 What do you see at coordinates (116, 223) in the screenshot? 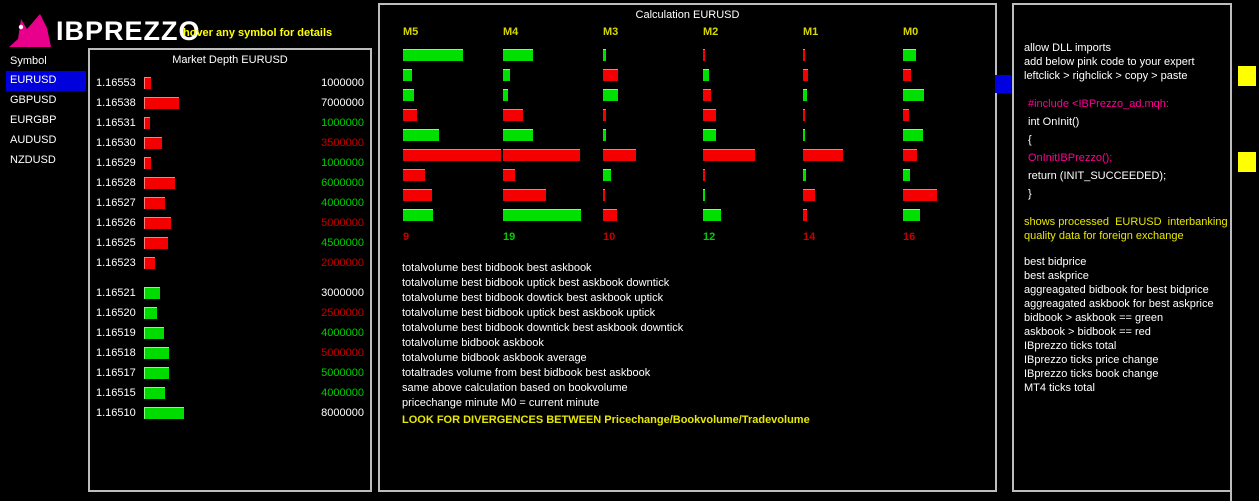
I see `price-label: 1.16526` at bounding box center [116, 223].